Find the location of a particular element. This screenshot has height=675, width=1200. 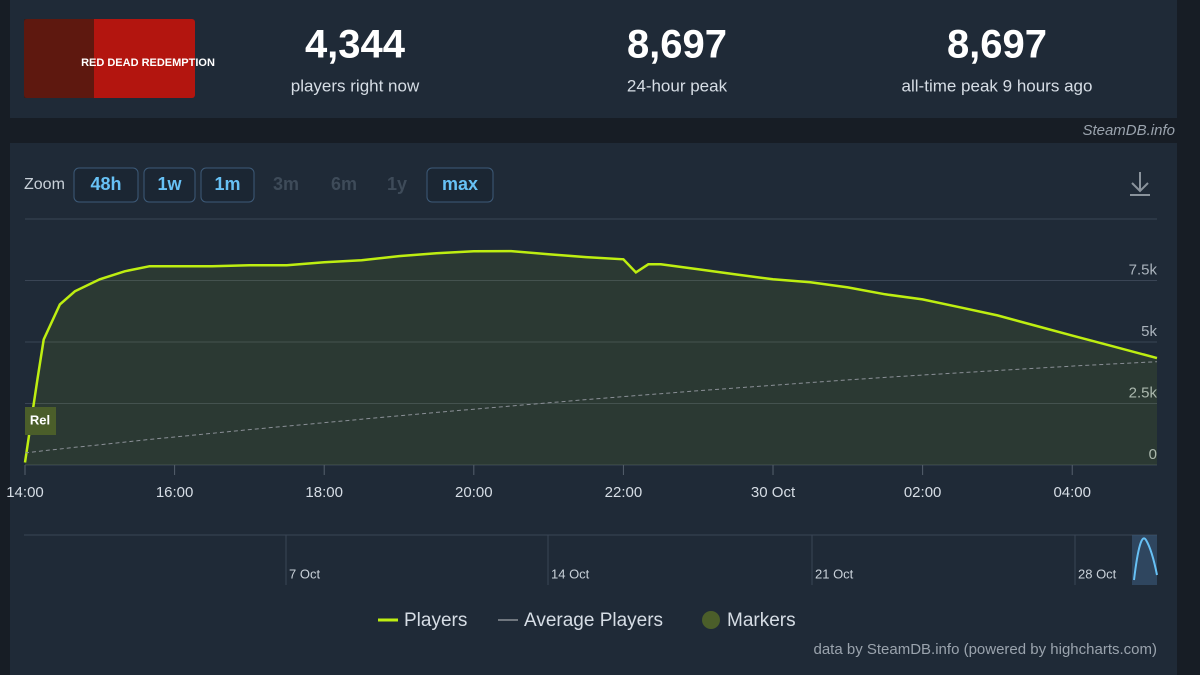

zoom-button-label: max is located at coordinates (460, 184).